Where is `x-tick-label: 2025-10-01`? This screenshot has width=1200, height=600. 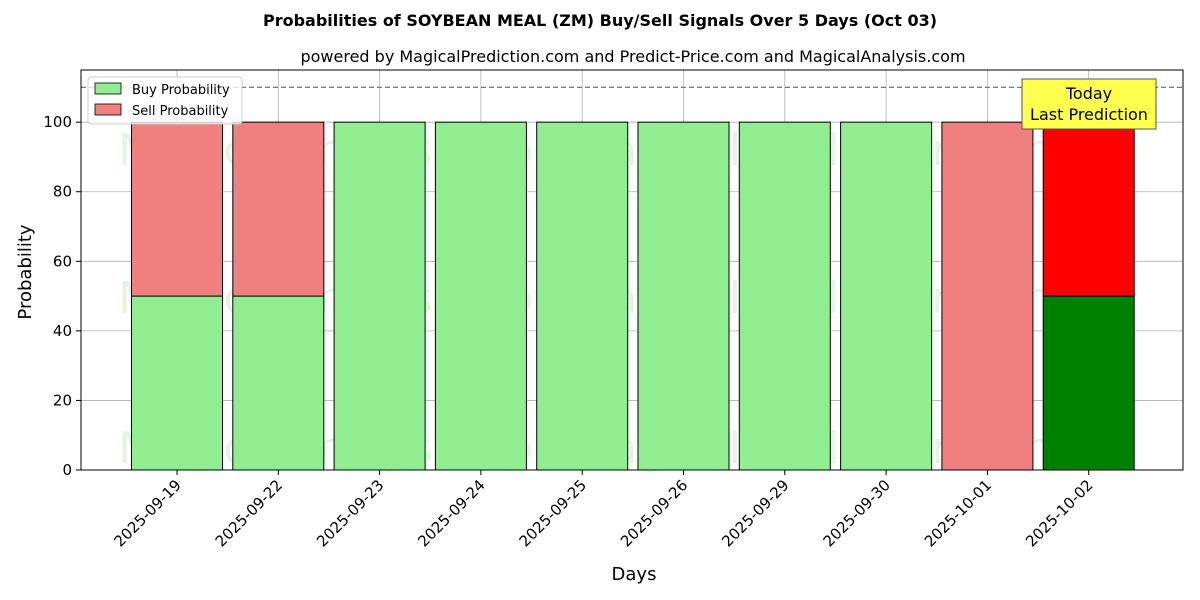
x-tick-label: 2025-10-01 is located at coordinates (958, 513).